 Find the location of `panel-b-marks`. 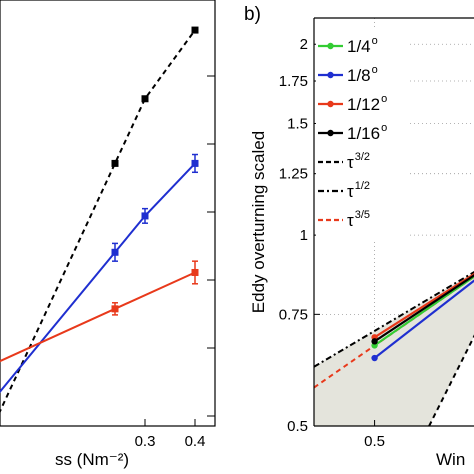

panel-b-marks is located at coordinates (393, 348).